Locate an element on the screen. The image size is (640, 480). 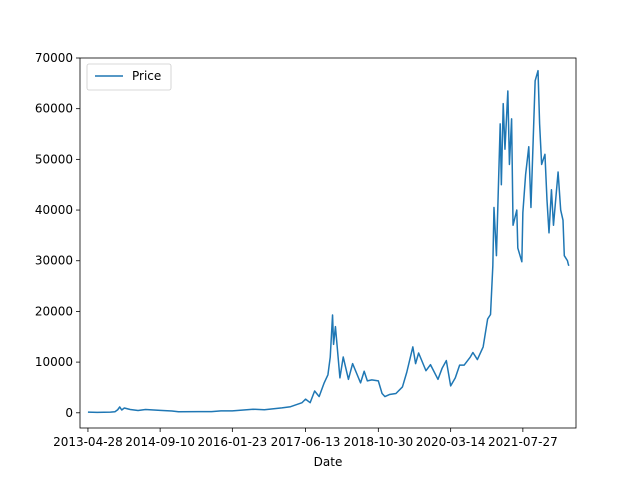
x-tick-label: 2014-09-10 is located at coordinates (160, 442).